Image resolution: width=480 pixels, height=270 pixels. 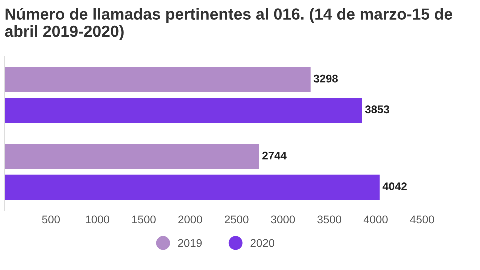 What do you see at coordinates (237, 220) in the screenshot?
I see `x-tick-label: 2500` at bounding box center [237, 220].